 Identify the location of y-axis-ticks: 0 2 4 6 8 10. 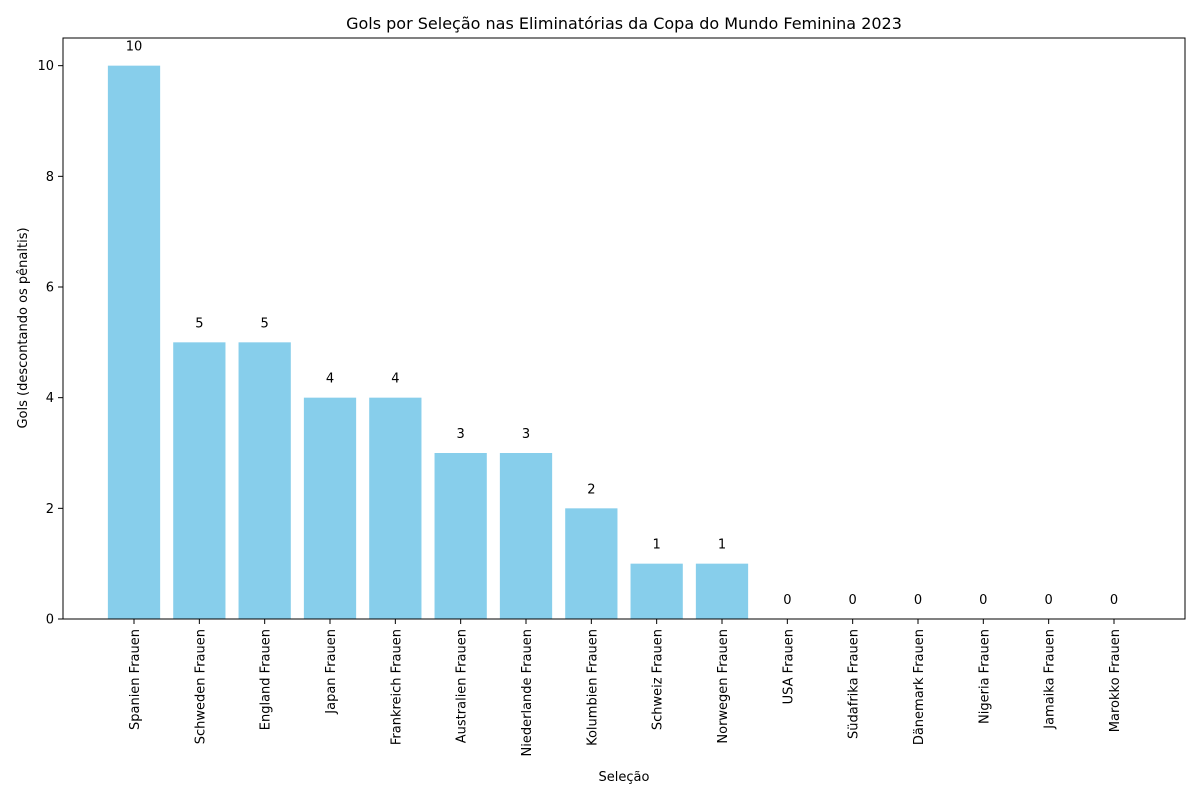
(50, 343).